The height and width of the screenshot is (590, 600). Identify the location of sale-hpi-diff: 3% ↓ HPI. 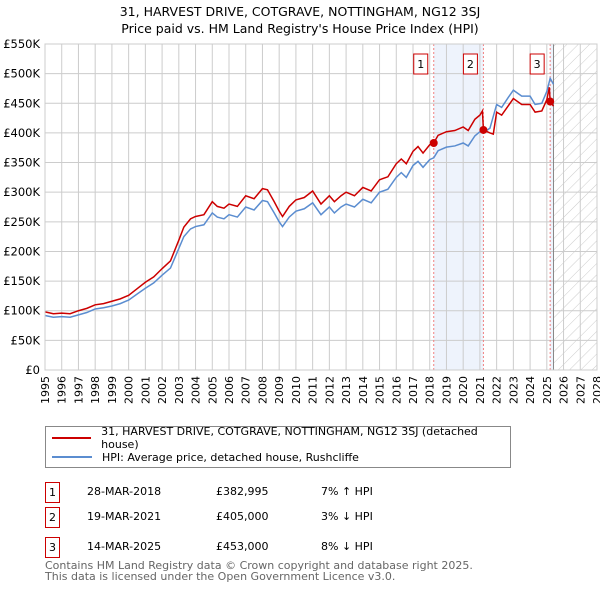
(347, 516).